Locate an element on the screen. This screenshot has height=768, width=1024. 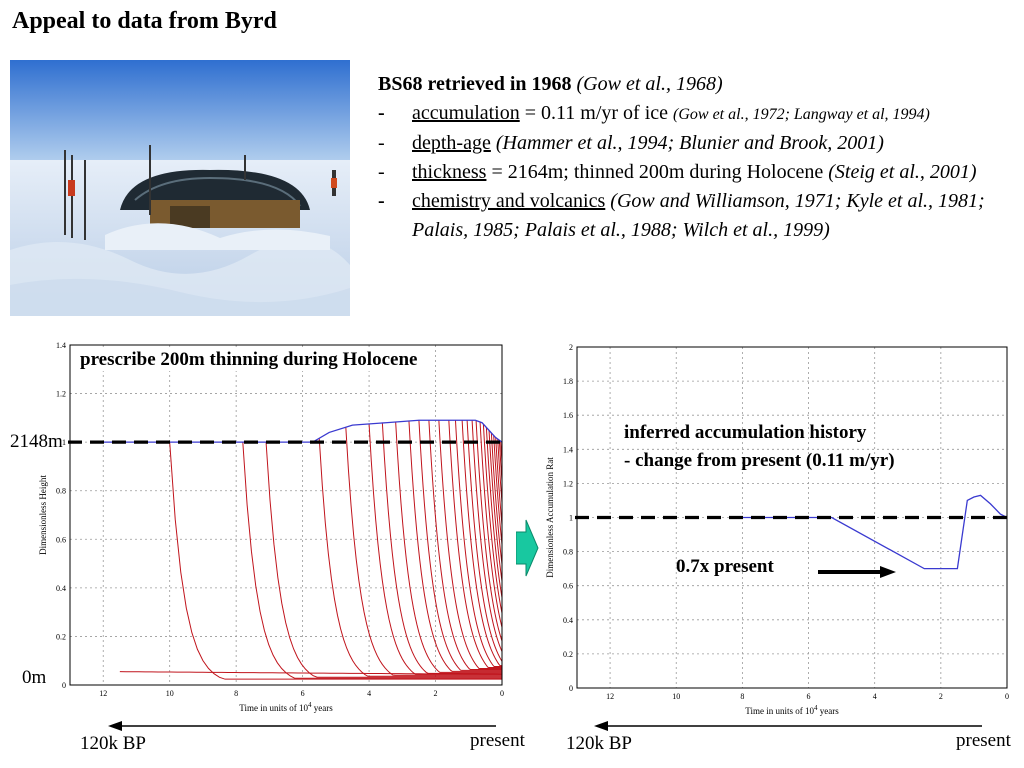
label-present-left: present is located at coordinates (497, 740).